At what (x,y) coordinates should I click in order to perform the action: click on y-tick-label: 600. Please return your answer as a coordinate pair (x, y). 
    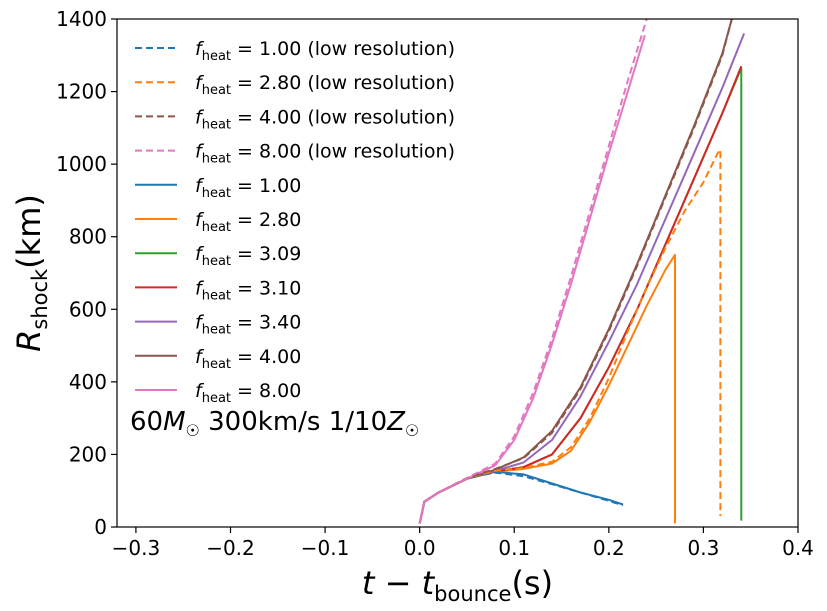
    Looking at the image, I should click on (88, 309).